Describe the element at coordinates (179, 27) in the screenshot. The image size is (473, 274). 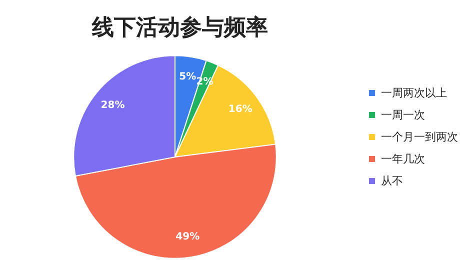
I see `chart-title: 线下活动参与频率` at that location.